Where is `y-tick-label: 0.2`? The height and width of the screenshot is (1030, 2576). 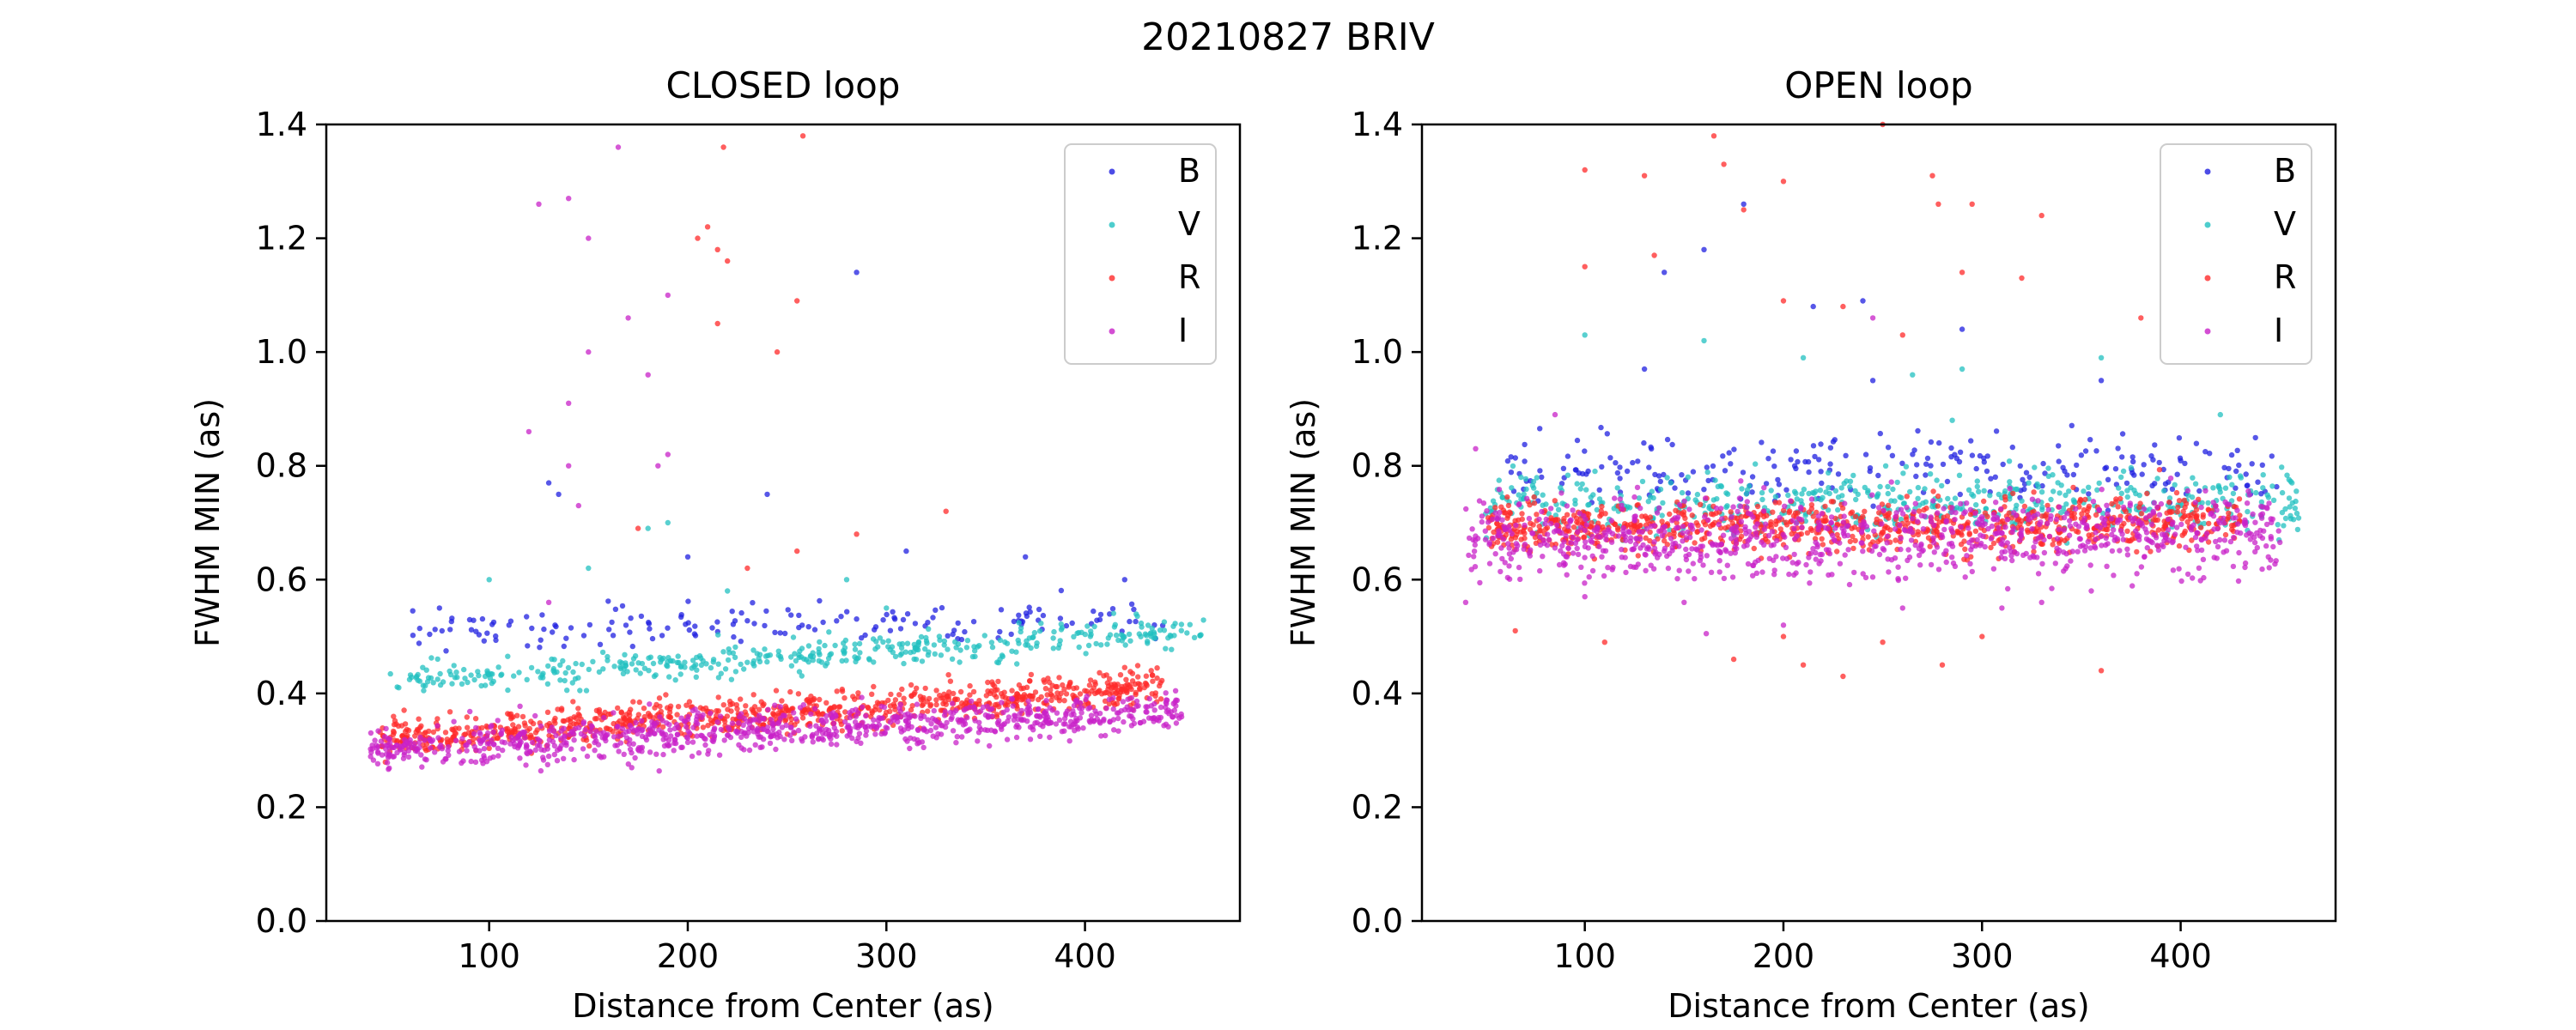
y-tick-label: 0.2 is located at coordinates (281, 807).